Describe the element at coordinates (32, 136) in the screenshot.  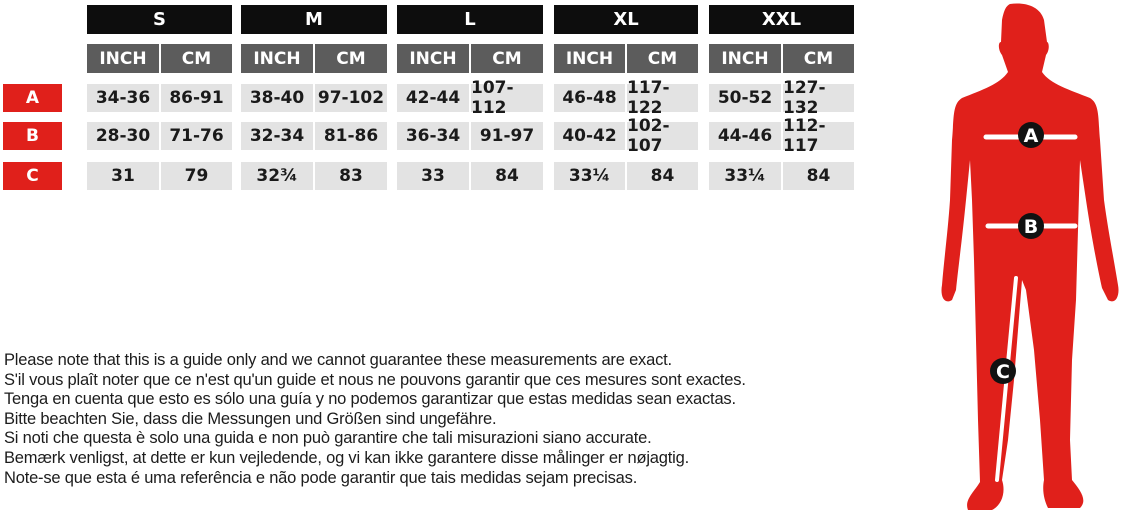
I see `row-label-b: B` at that location.